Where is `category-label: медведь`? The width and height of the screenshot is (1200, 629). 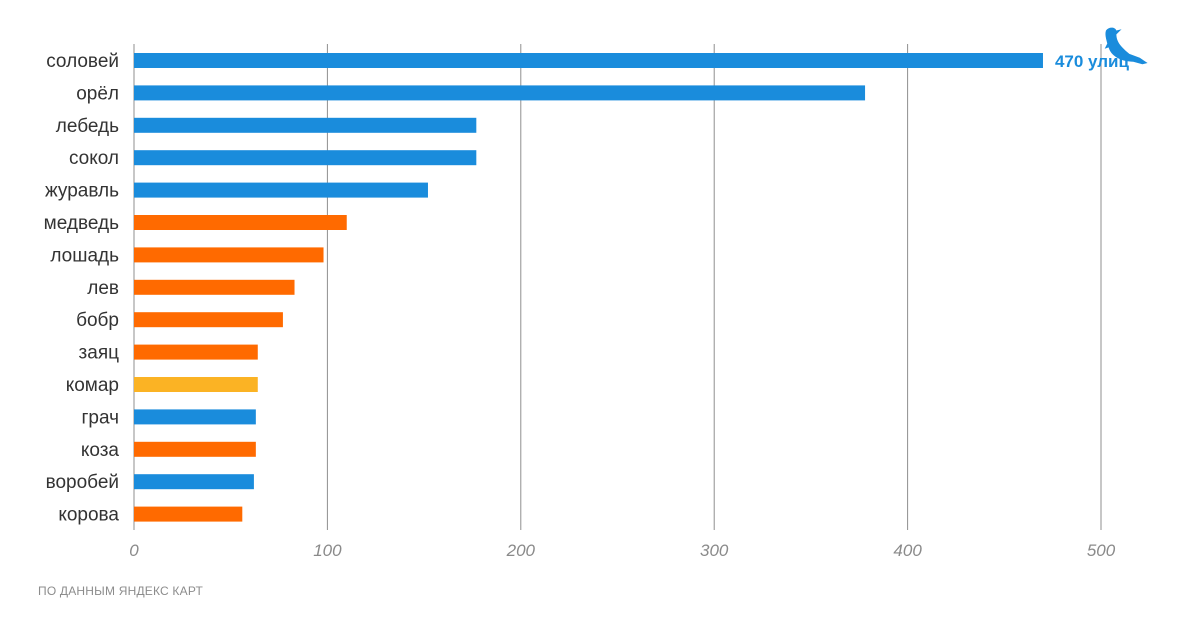
category-label: медведь is located at coordinates (81, 223).